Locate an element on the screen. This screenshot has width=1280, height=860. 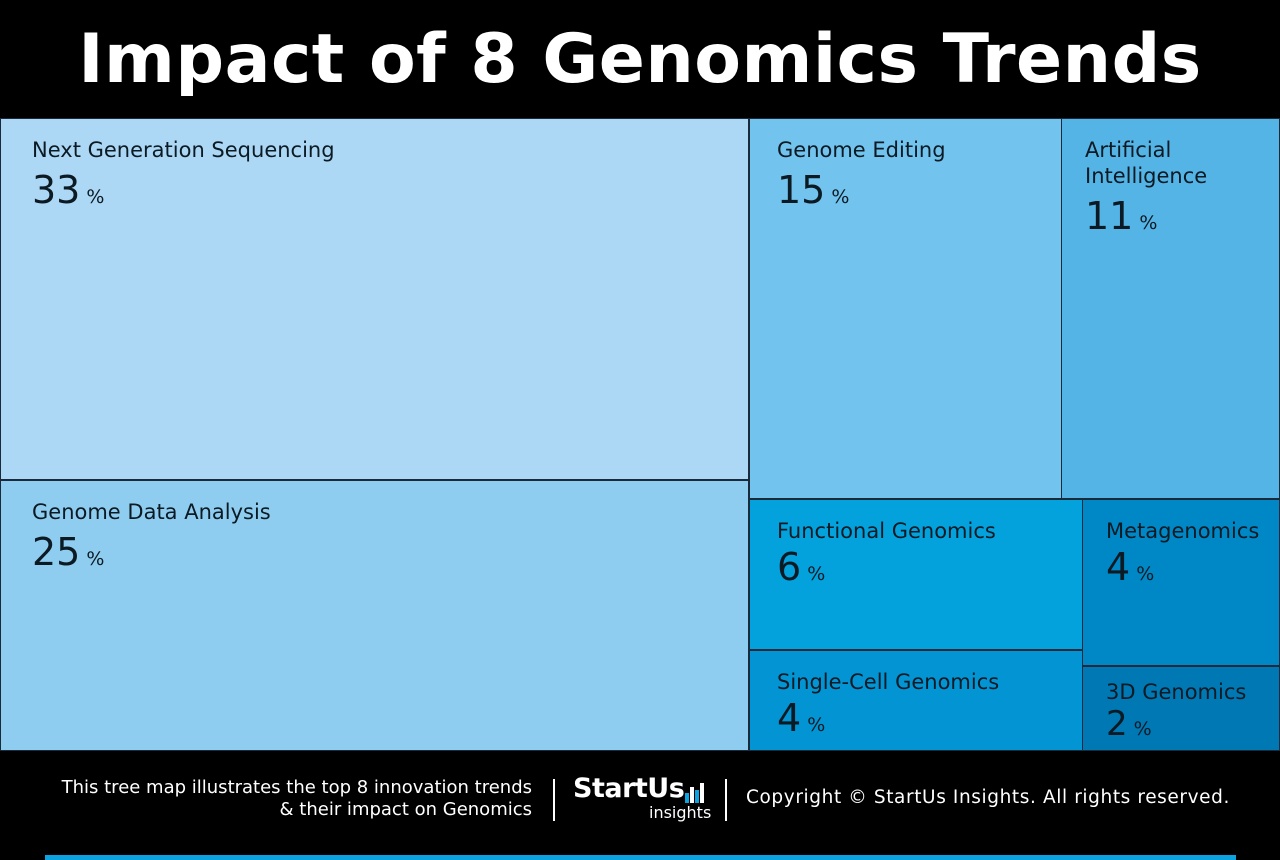
tile-value: 33% is located at coordinates (68, 190).